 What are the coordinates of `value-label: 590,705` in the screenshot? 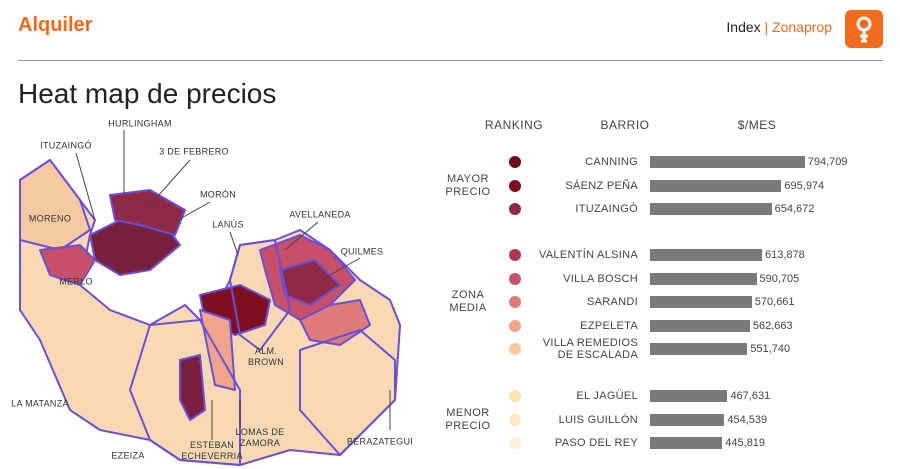 It's located at (779, 278).